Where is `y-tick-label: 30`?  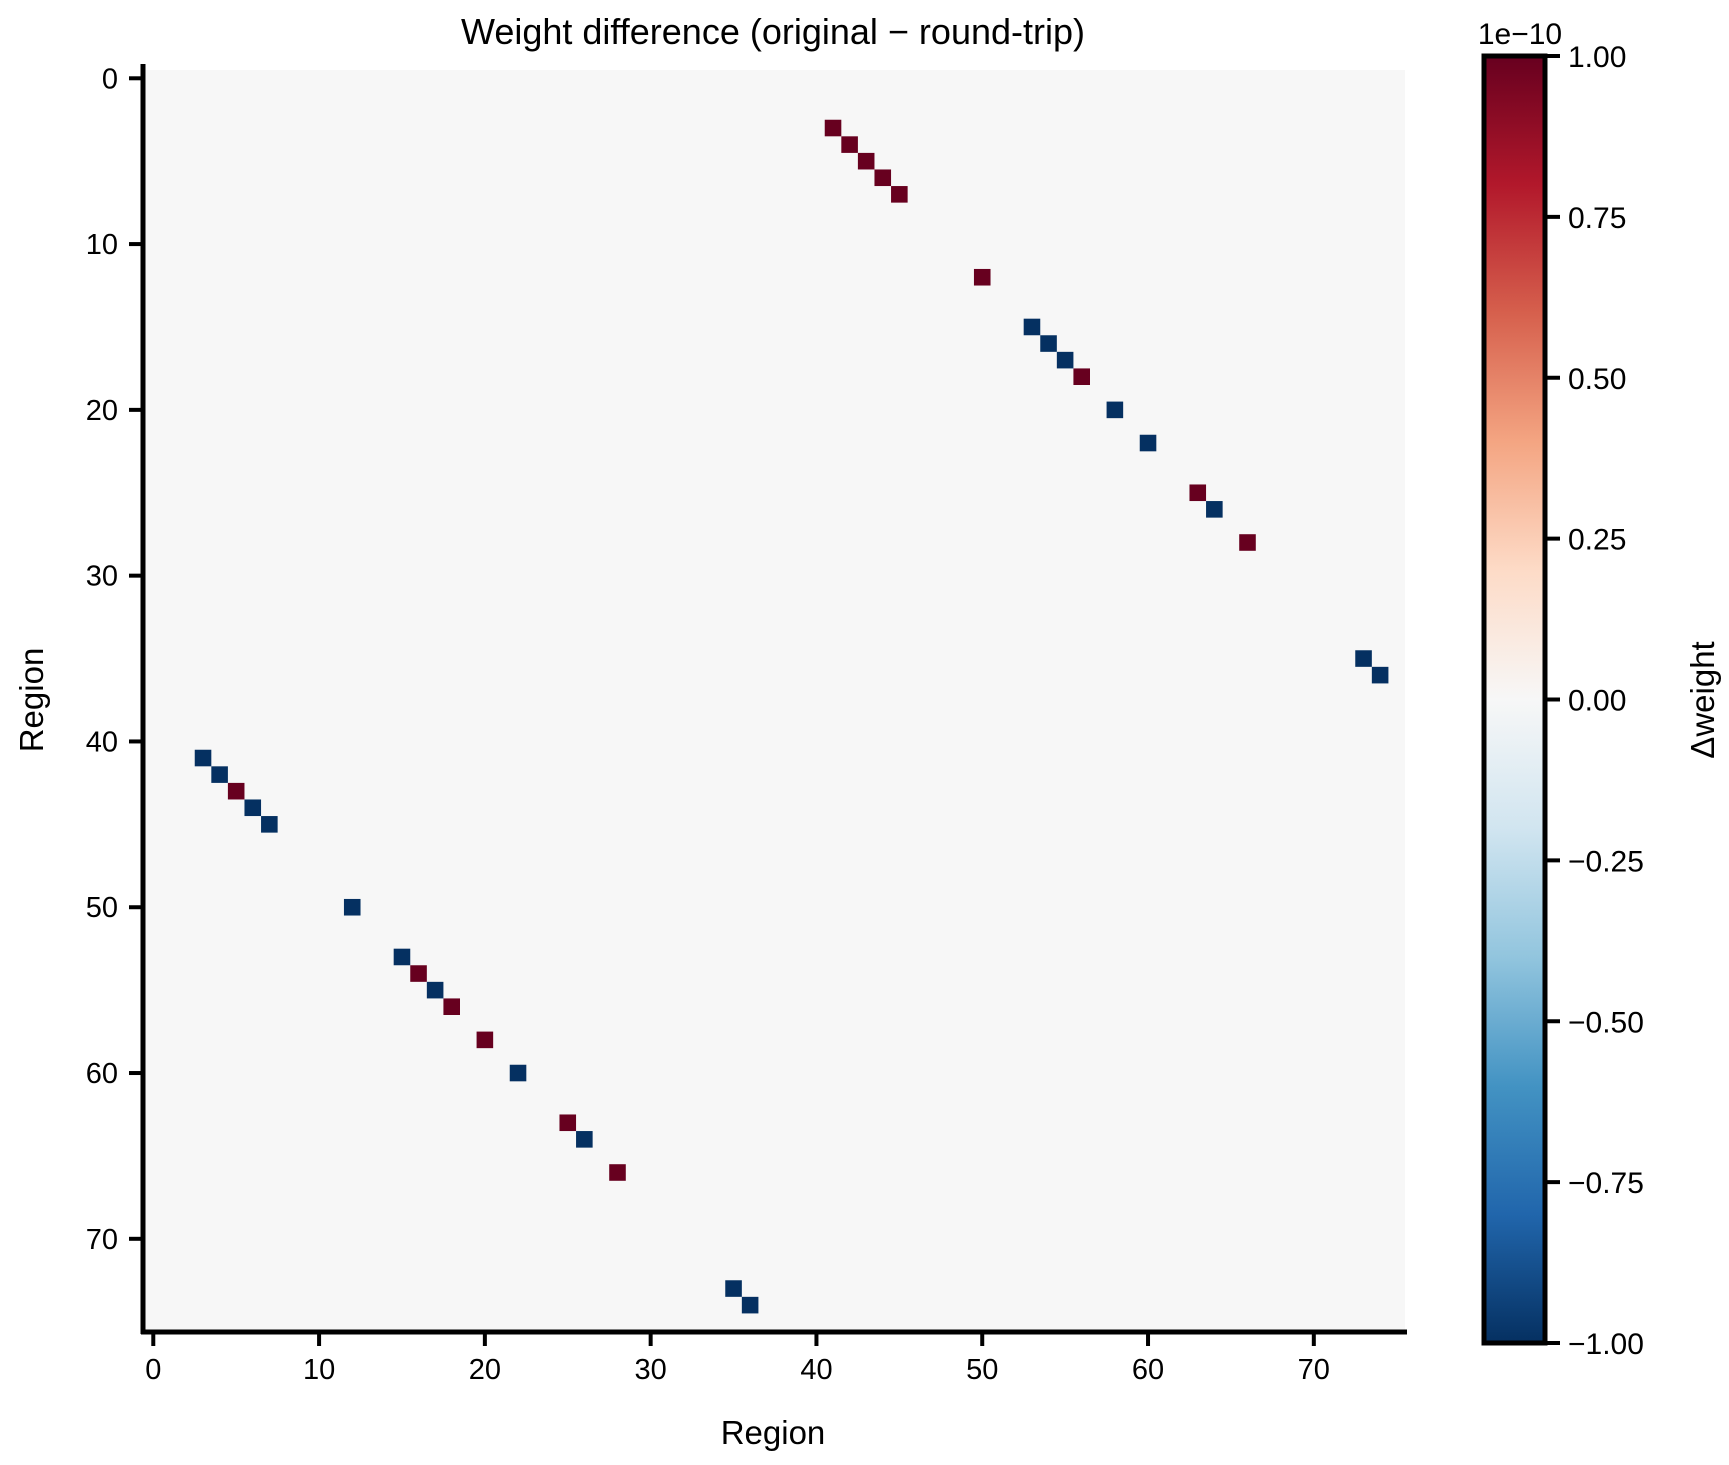 y-tick-label: 30 is located at coordinates (102, 577).